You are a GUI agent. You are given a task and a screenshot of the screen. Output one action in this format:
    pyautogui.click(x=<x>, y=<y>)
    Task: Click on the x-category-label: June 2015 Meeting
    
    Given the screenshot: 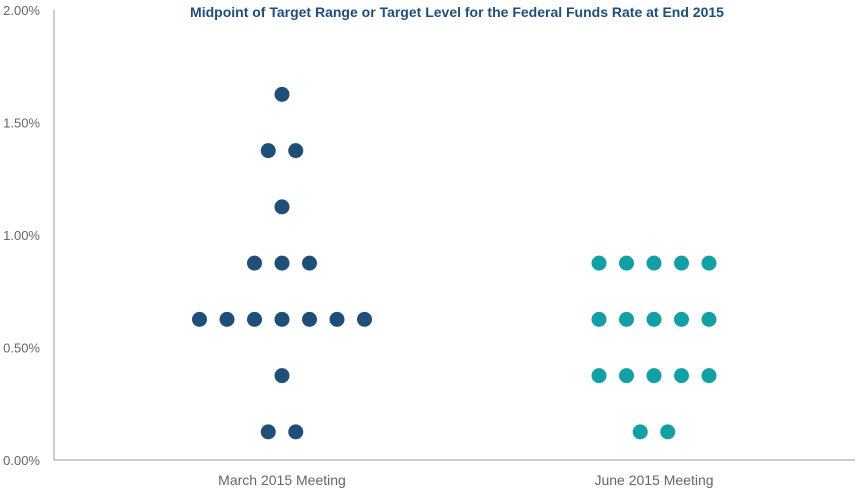 What is the action you would take?
    pyautogui.click(x=653, y=480)
    